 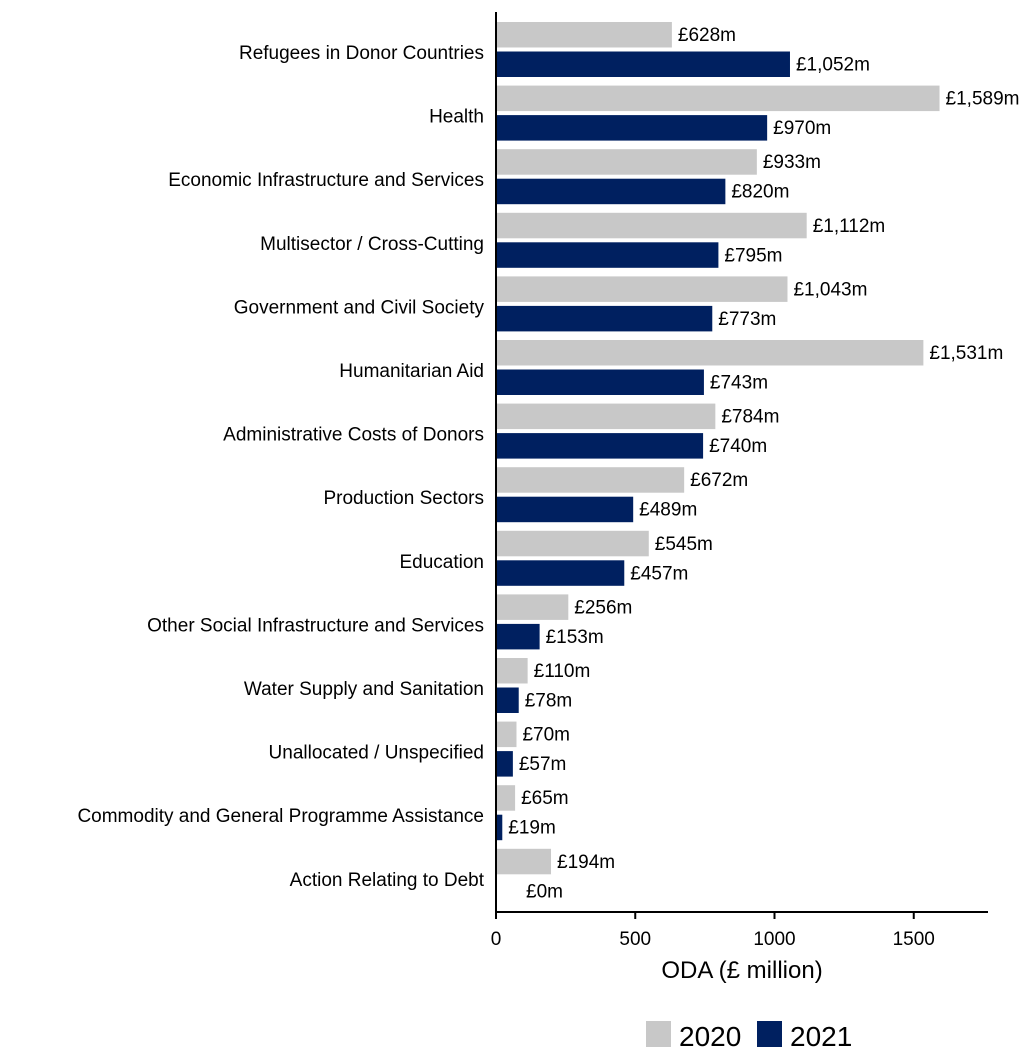 I want to click on x-axis-title: ODA (£ million), so click(x=741, y=970).